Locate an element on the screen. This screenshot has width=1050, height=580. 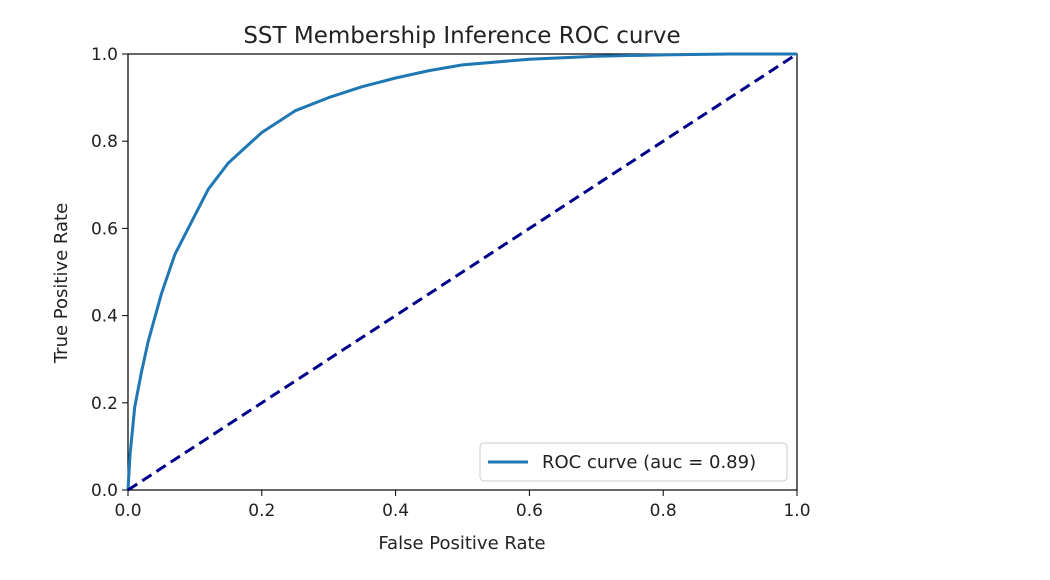
x-axis-label: False Positive Rate is located at coordinates (461, 543).